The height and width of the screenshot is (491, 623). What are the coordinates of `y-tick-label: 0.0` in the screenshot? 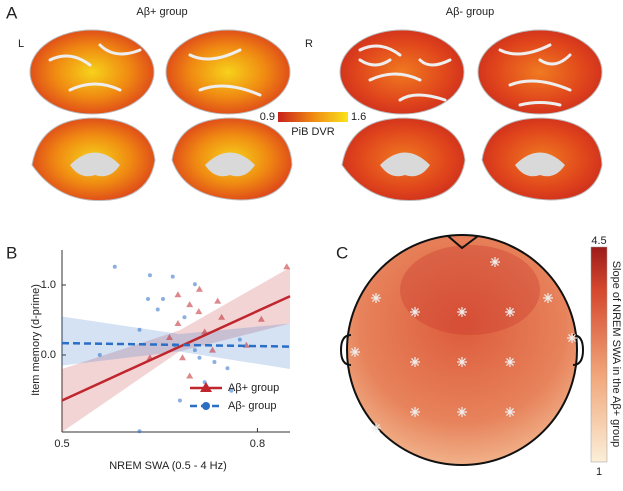 It's located at (48, 355).